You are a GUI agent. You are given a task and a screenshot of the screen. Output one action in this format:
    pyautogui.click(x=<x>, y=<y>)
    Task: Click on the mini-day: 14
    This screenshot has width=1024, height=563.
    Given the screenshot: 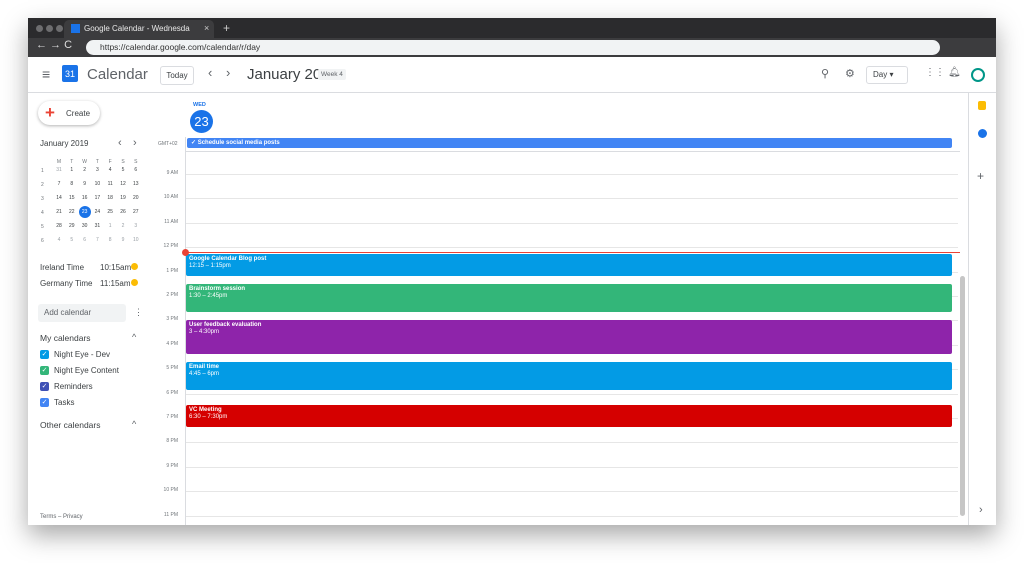 What is the action you would take?
    pyautogui.click(x=59, y=198)
    